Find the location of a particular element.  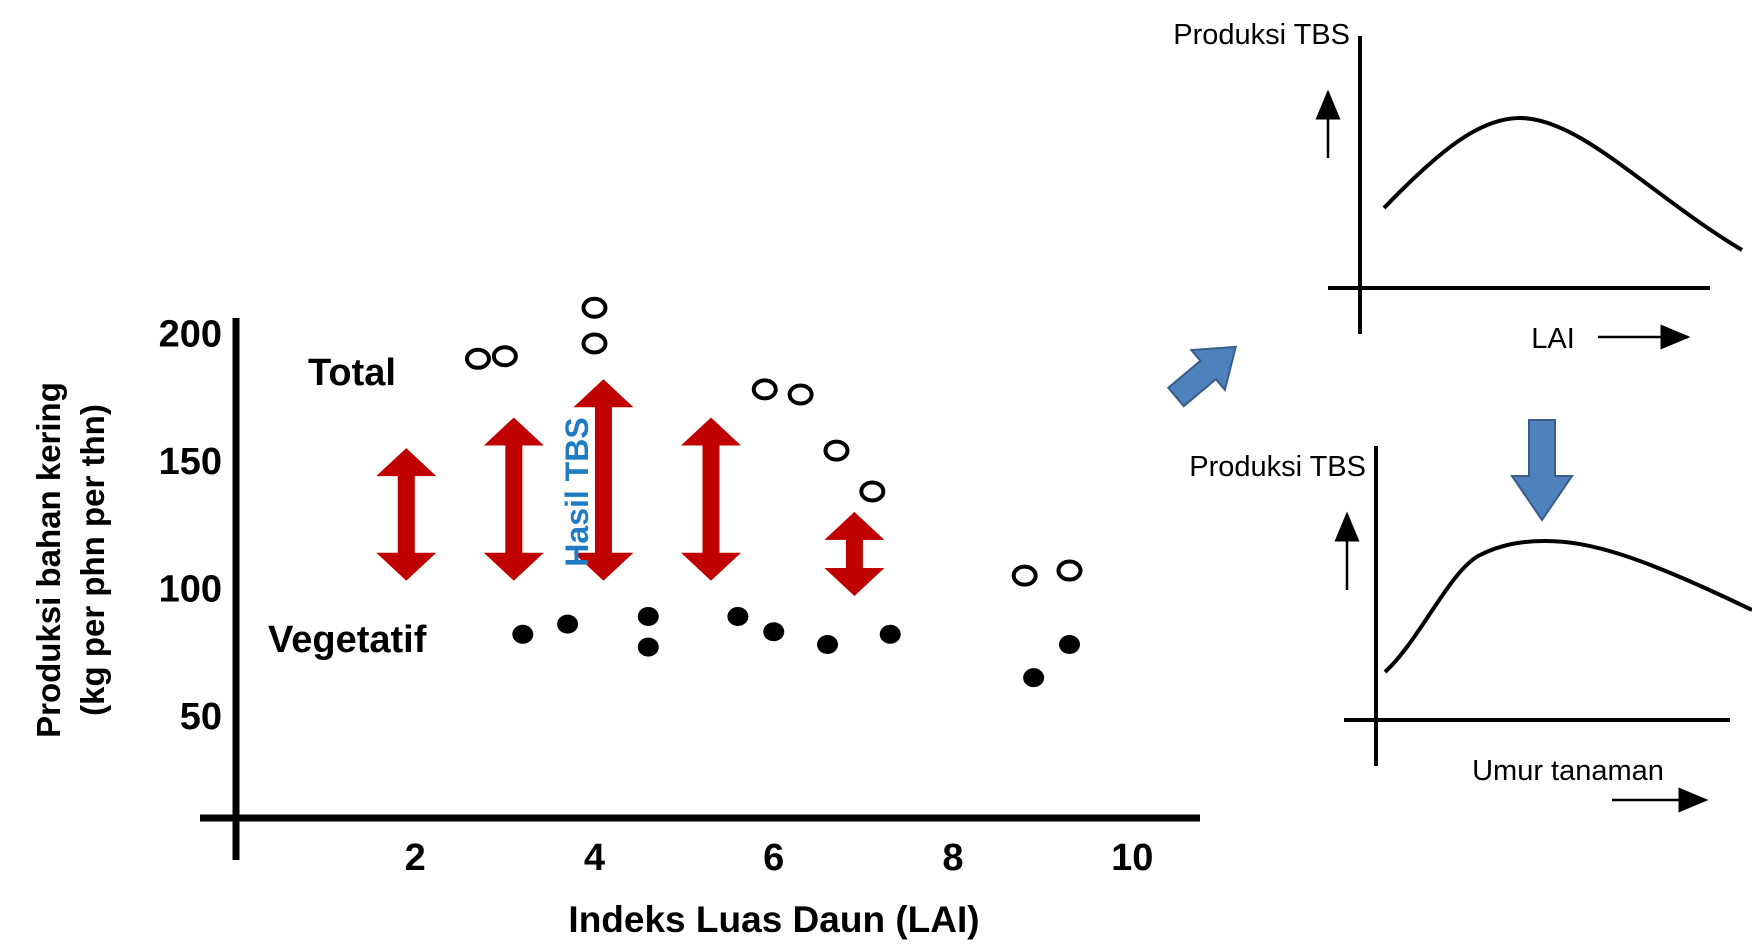

connector-arrow-down is located at coordinates (1542, 470).